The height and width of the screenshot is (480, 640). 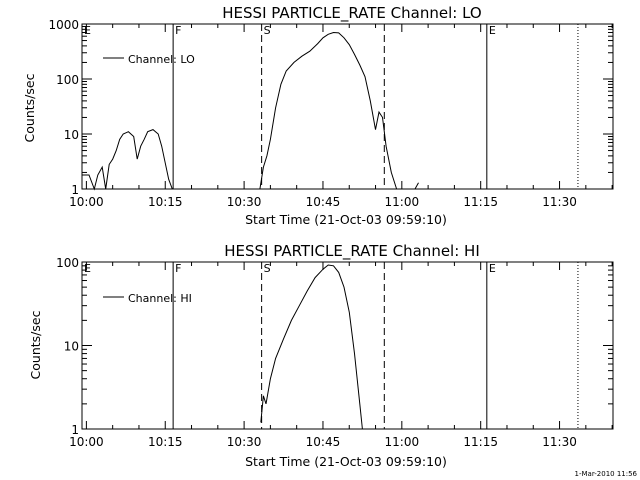 I want to click on footer-timestamp: 1-Mar-2010 11:56, so click(x=606, y=474).